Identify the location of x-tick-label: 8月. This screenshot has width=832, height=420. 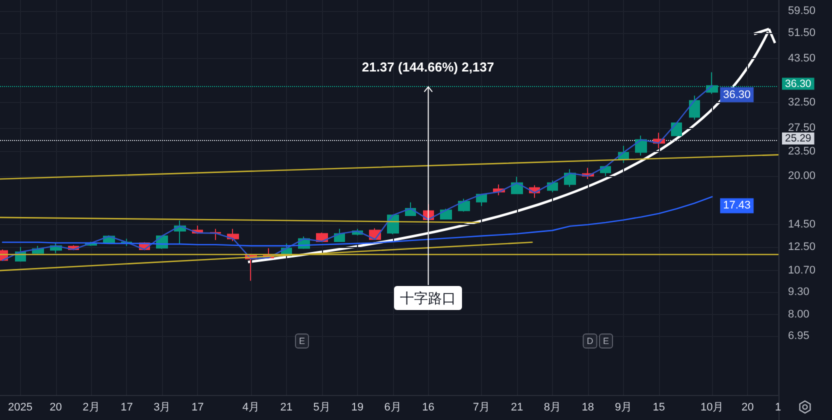
(553, 408).